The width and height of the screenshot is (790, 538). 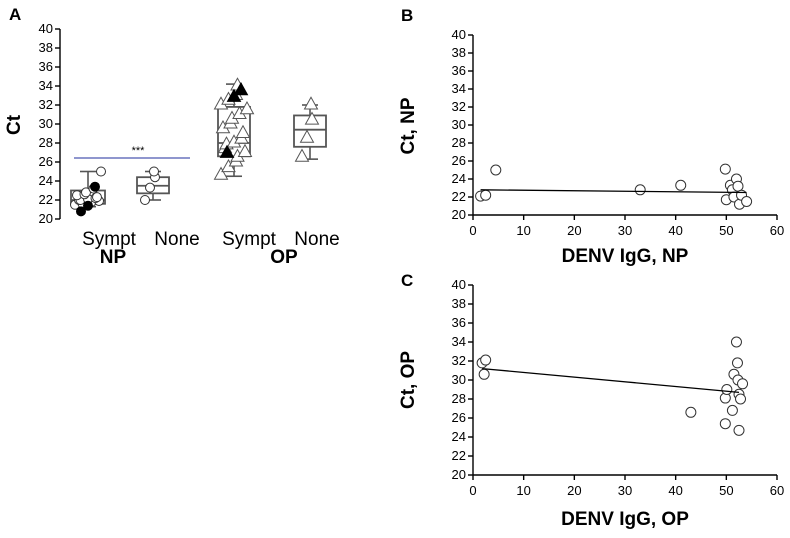 What do you see at coordinates (459, 88) in the screenshot?
I see `y-tick-label-b: 34` at bounding box center [459, 88].